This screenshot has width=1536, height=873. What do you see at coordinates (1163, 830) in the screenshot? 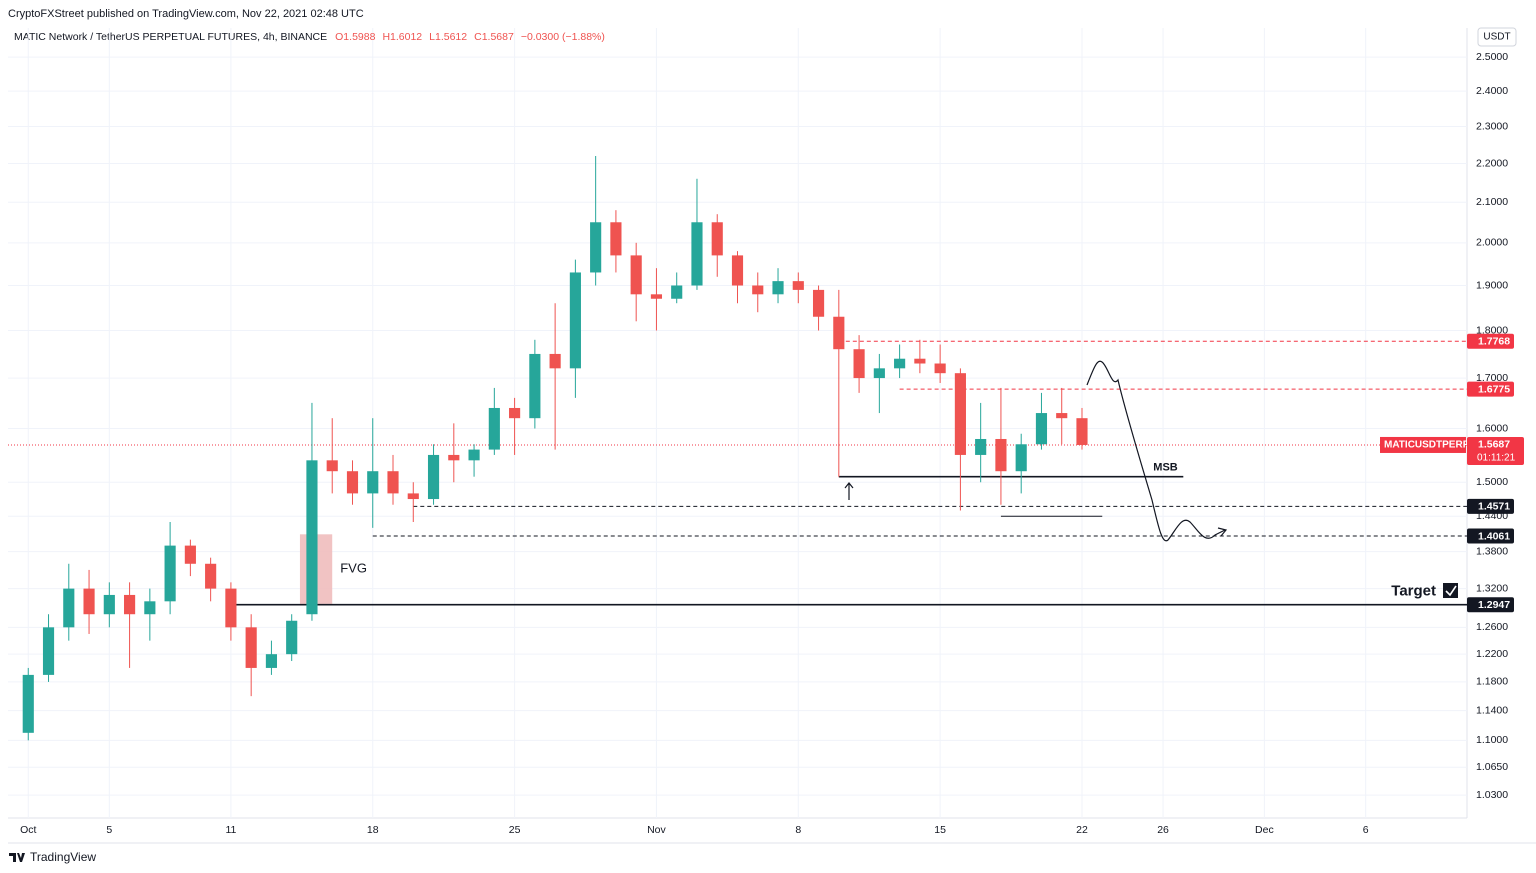
I see `x-tick-label: 26` at bounding box center [1163, 830].